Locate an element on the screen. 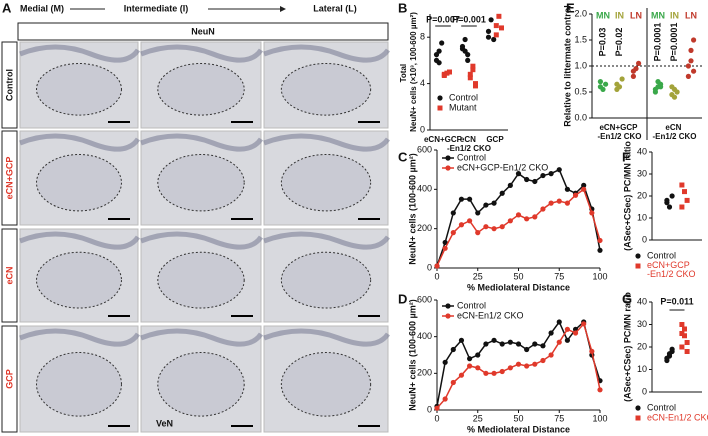 The width and height of the screenshot is (708, 436). column-label: Lateral (L) is located at coordinates (335, 8).